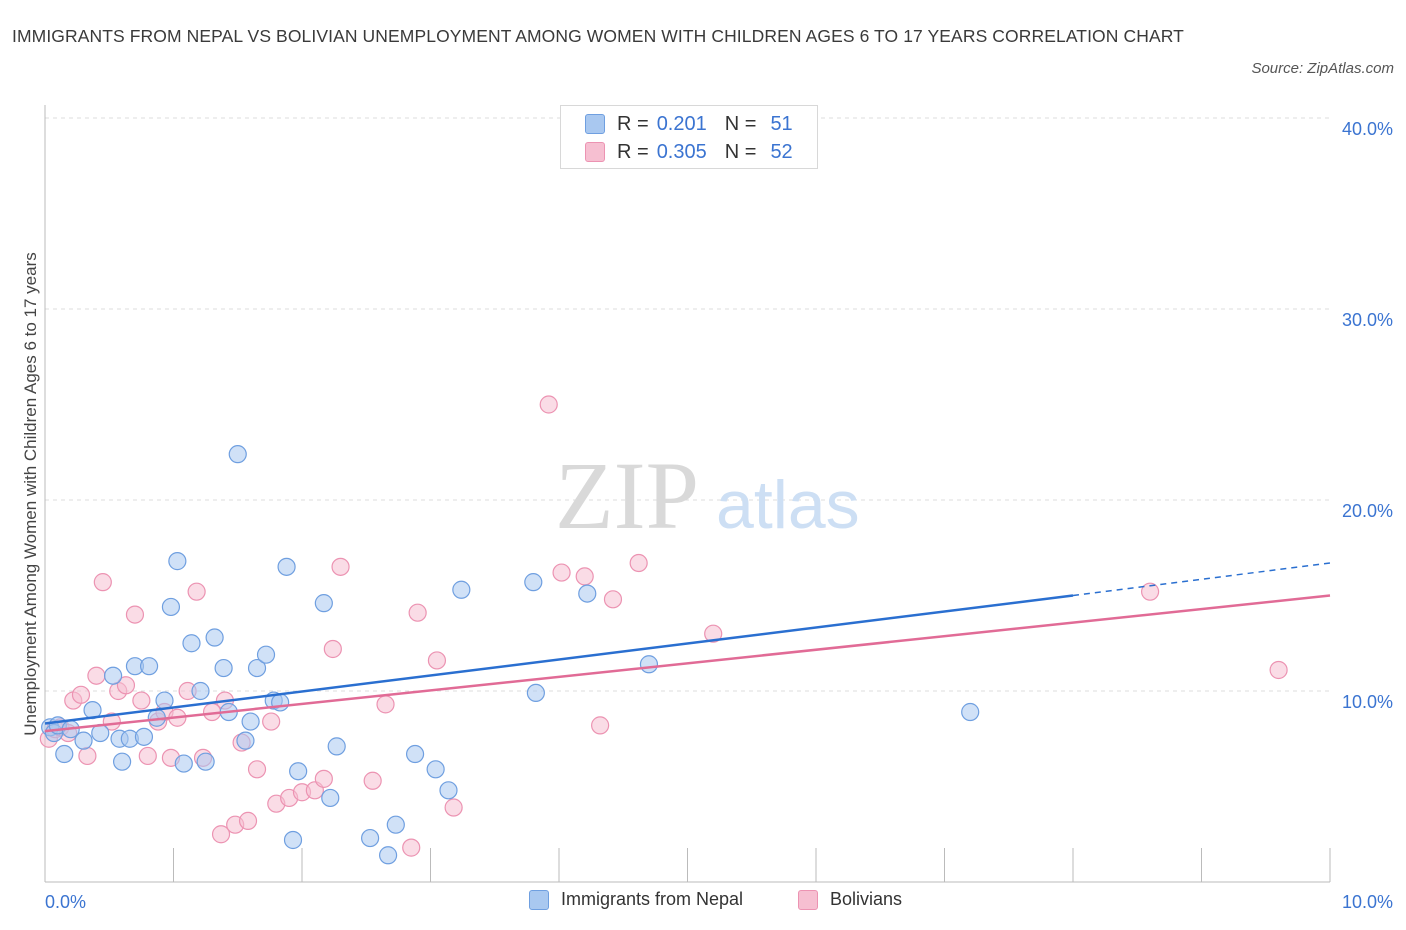 The width and height of the screenshot is (1406, 930). Describe the element at coordinates (781, 151) in the screenshot. I see `legend-n-value: 52` at that location.